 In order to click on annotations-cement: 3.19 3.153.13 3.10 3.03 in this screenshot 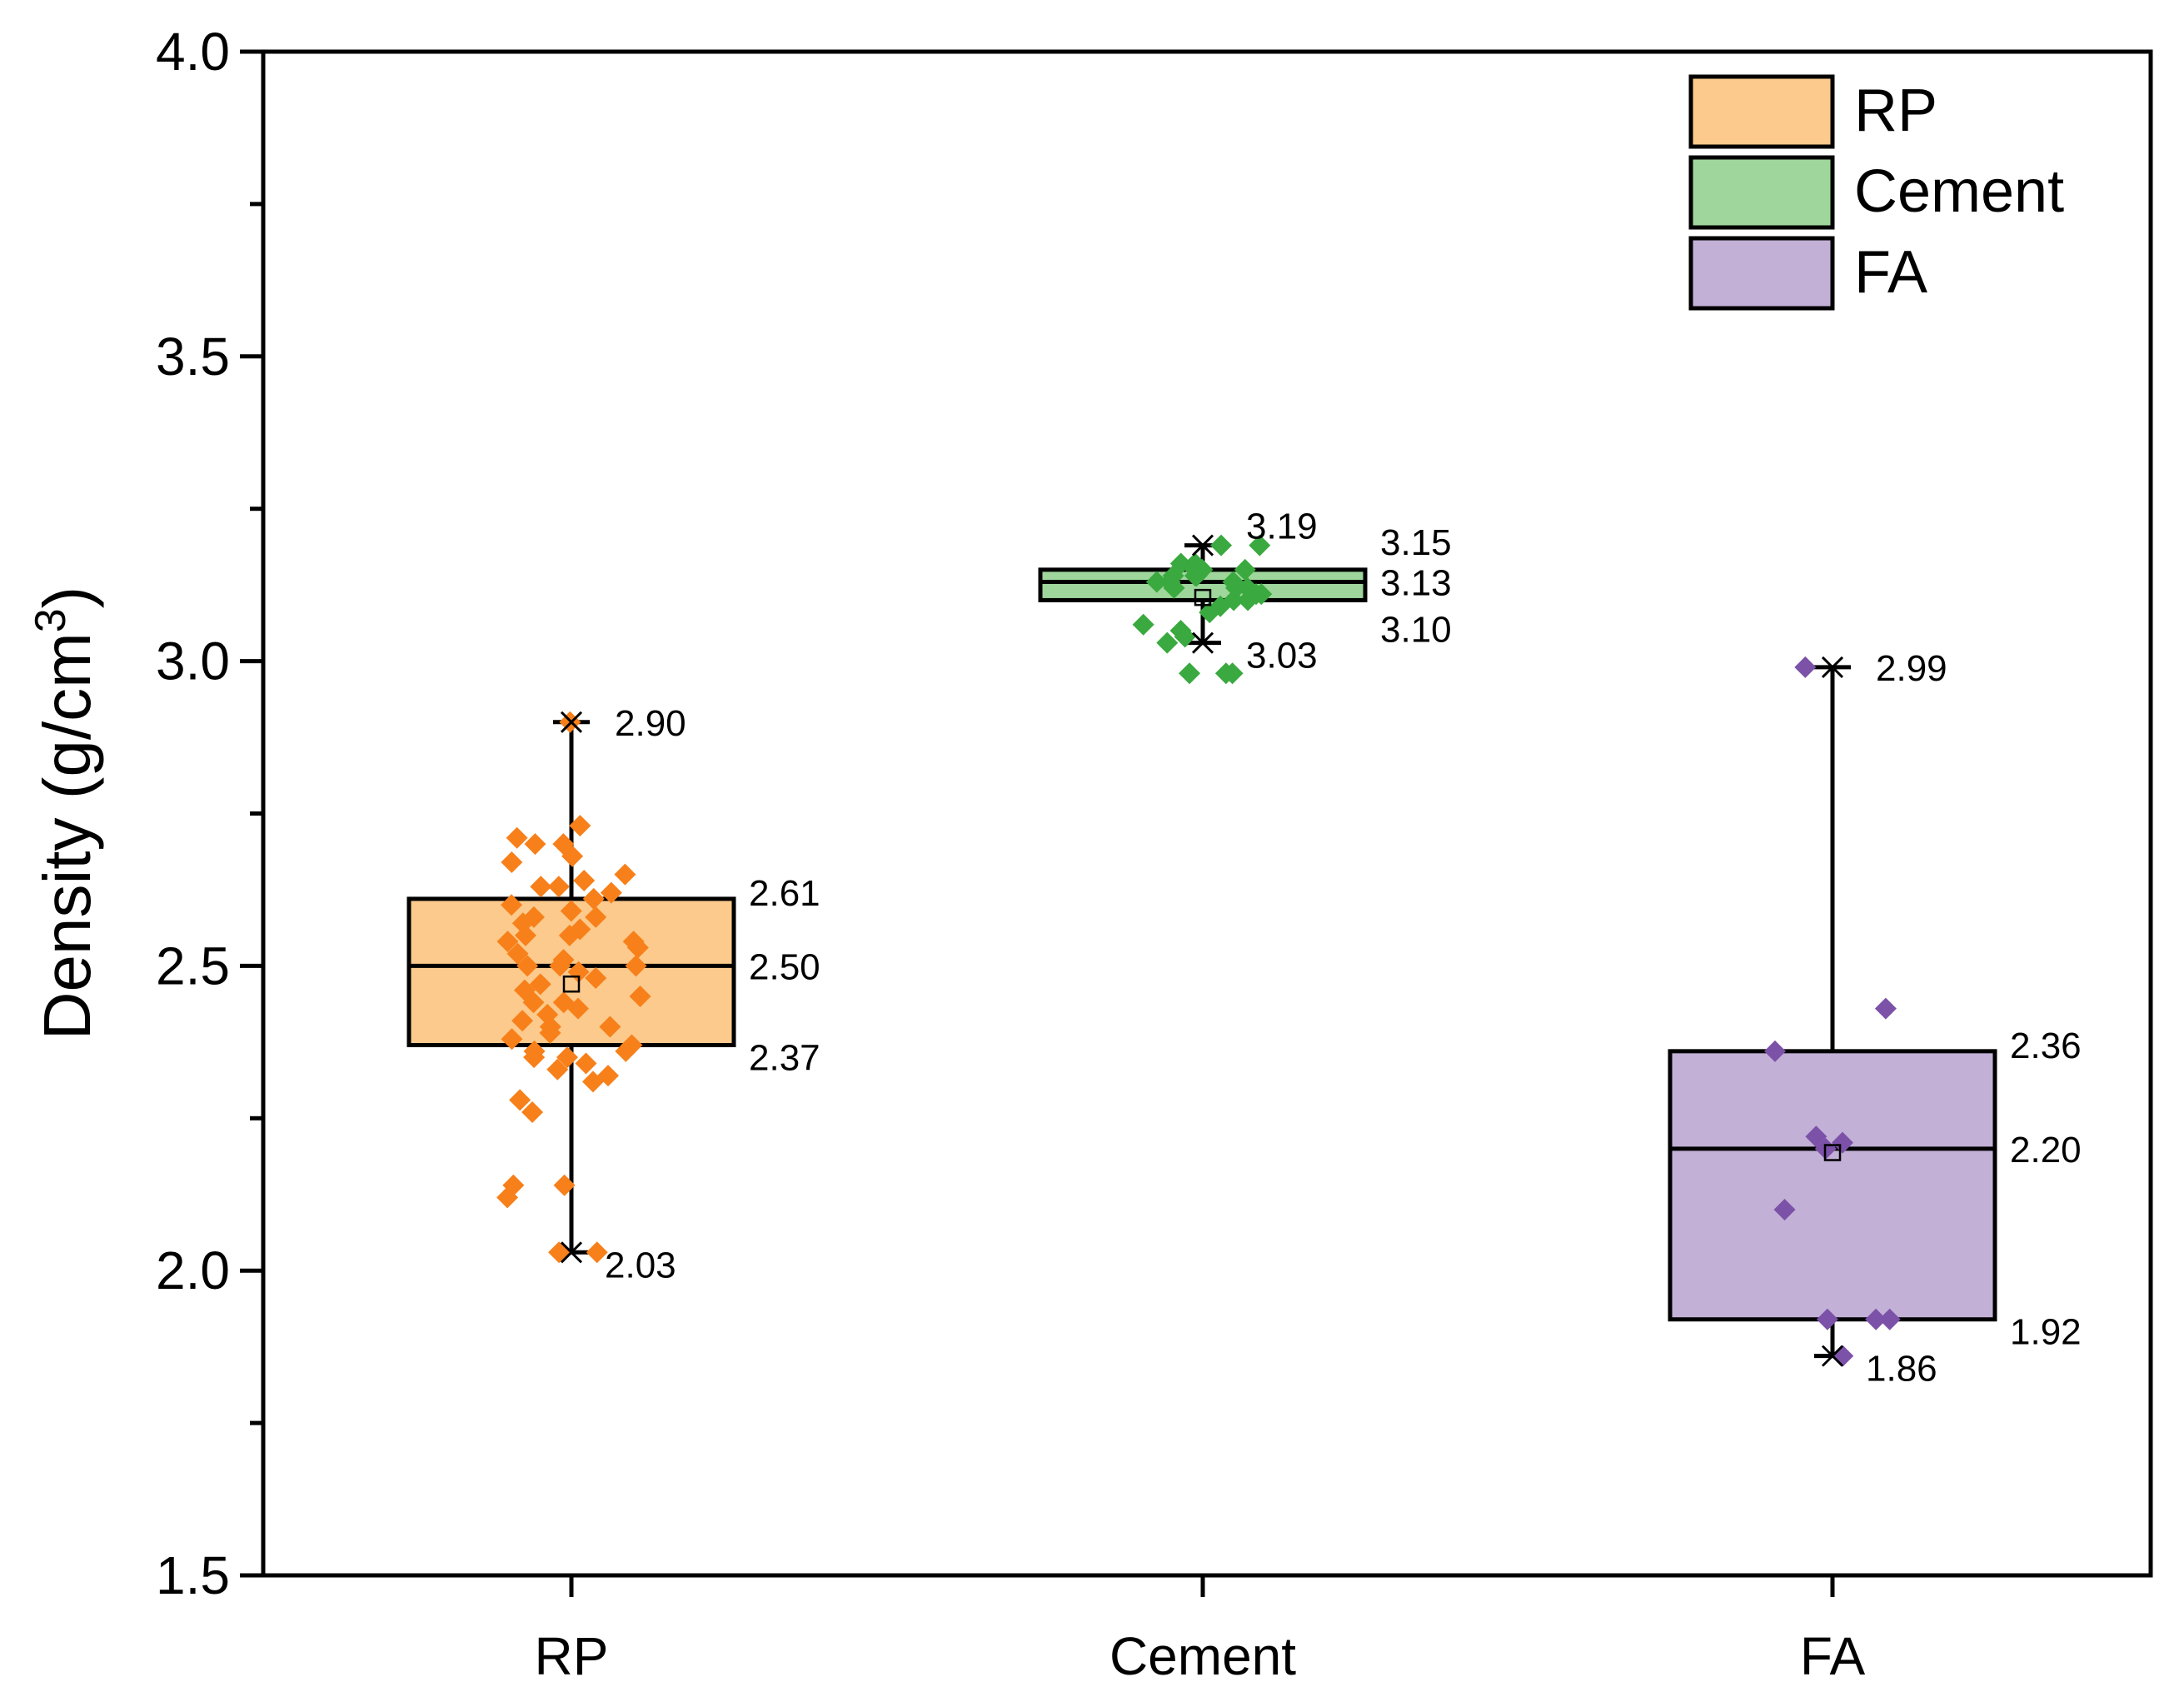, I will do `click(1349, 591)`.